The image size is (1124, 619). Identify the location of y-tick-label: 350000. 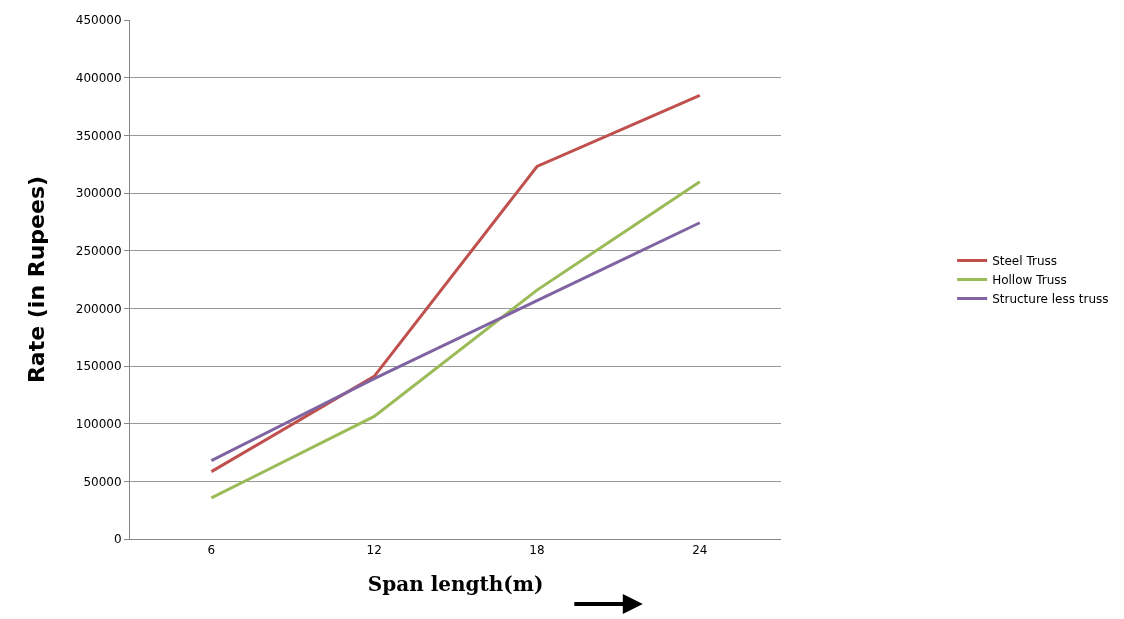
(98, 135).